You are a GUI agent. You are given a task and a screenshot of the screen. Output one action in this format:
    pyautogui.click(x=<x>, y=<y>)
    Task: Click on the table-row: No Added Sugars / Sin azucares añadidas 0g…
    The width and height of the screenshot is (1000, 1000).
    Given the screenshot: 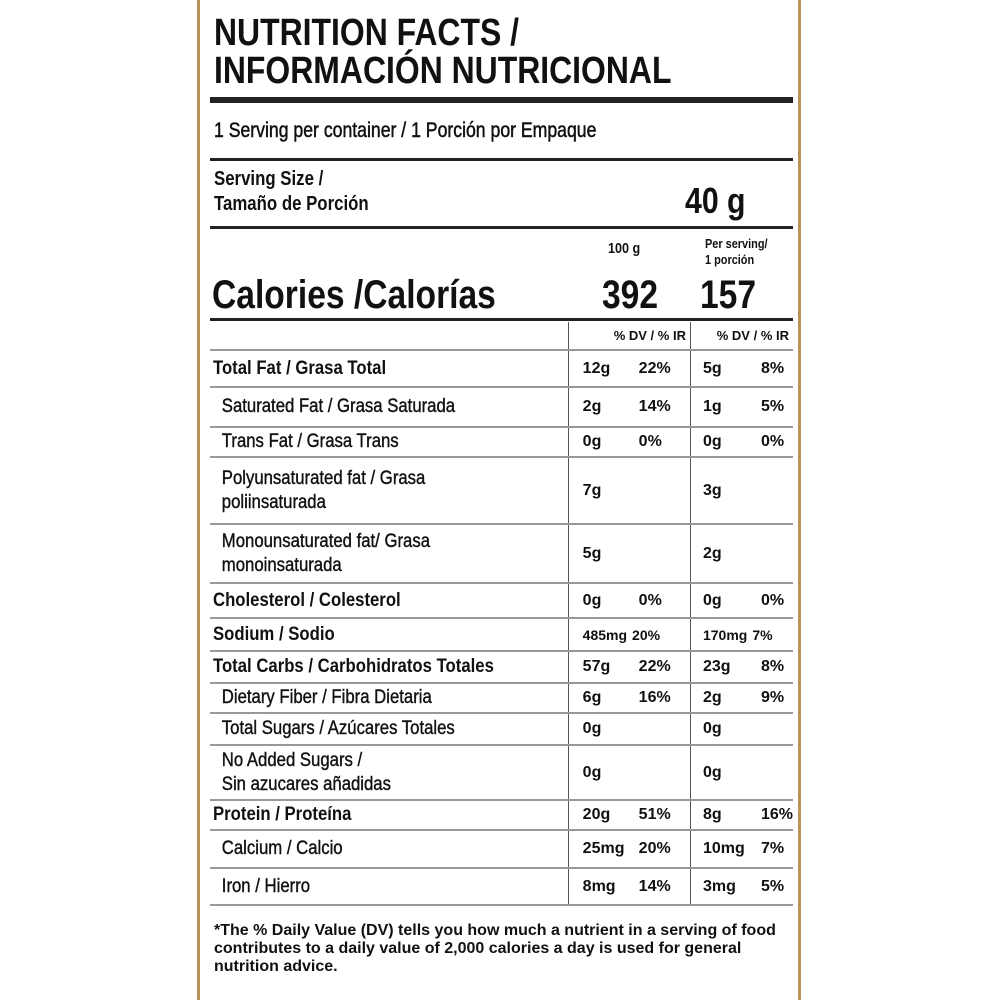 What is the action you would take?
    pyautogui.click(x=501, y=773)
    